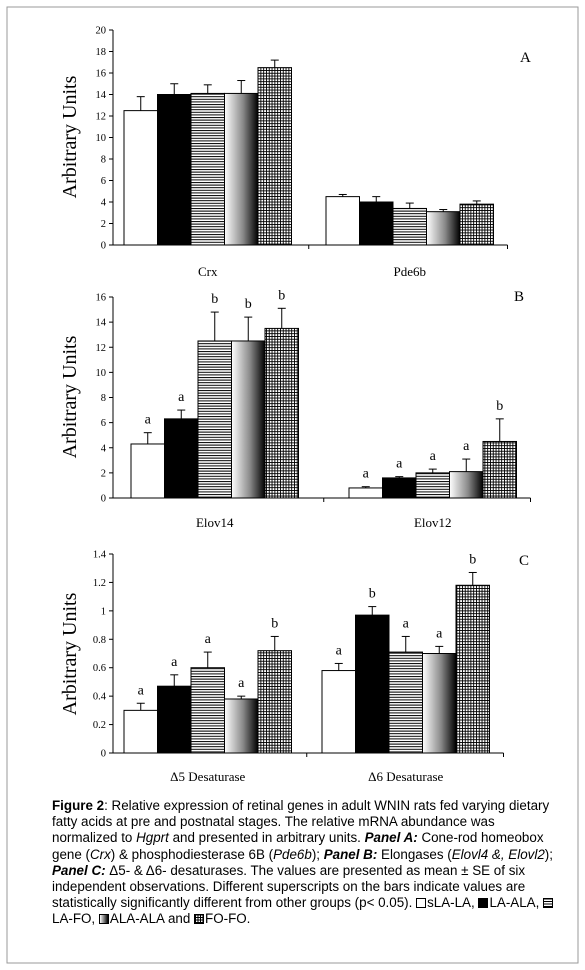 This screenshot has height=970, width=585. Describe the element at coordinates (150, 919) in the screenshot. I see `legend-label: ALA-ALA and` at that location.